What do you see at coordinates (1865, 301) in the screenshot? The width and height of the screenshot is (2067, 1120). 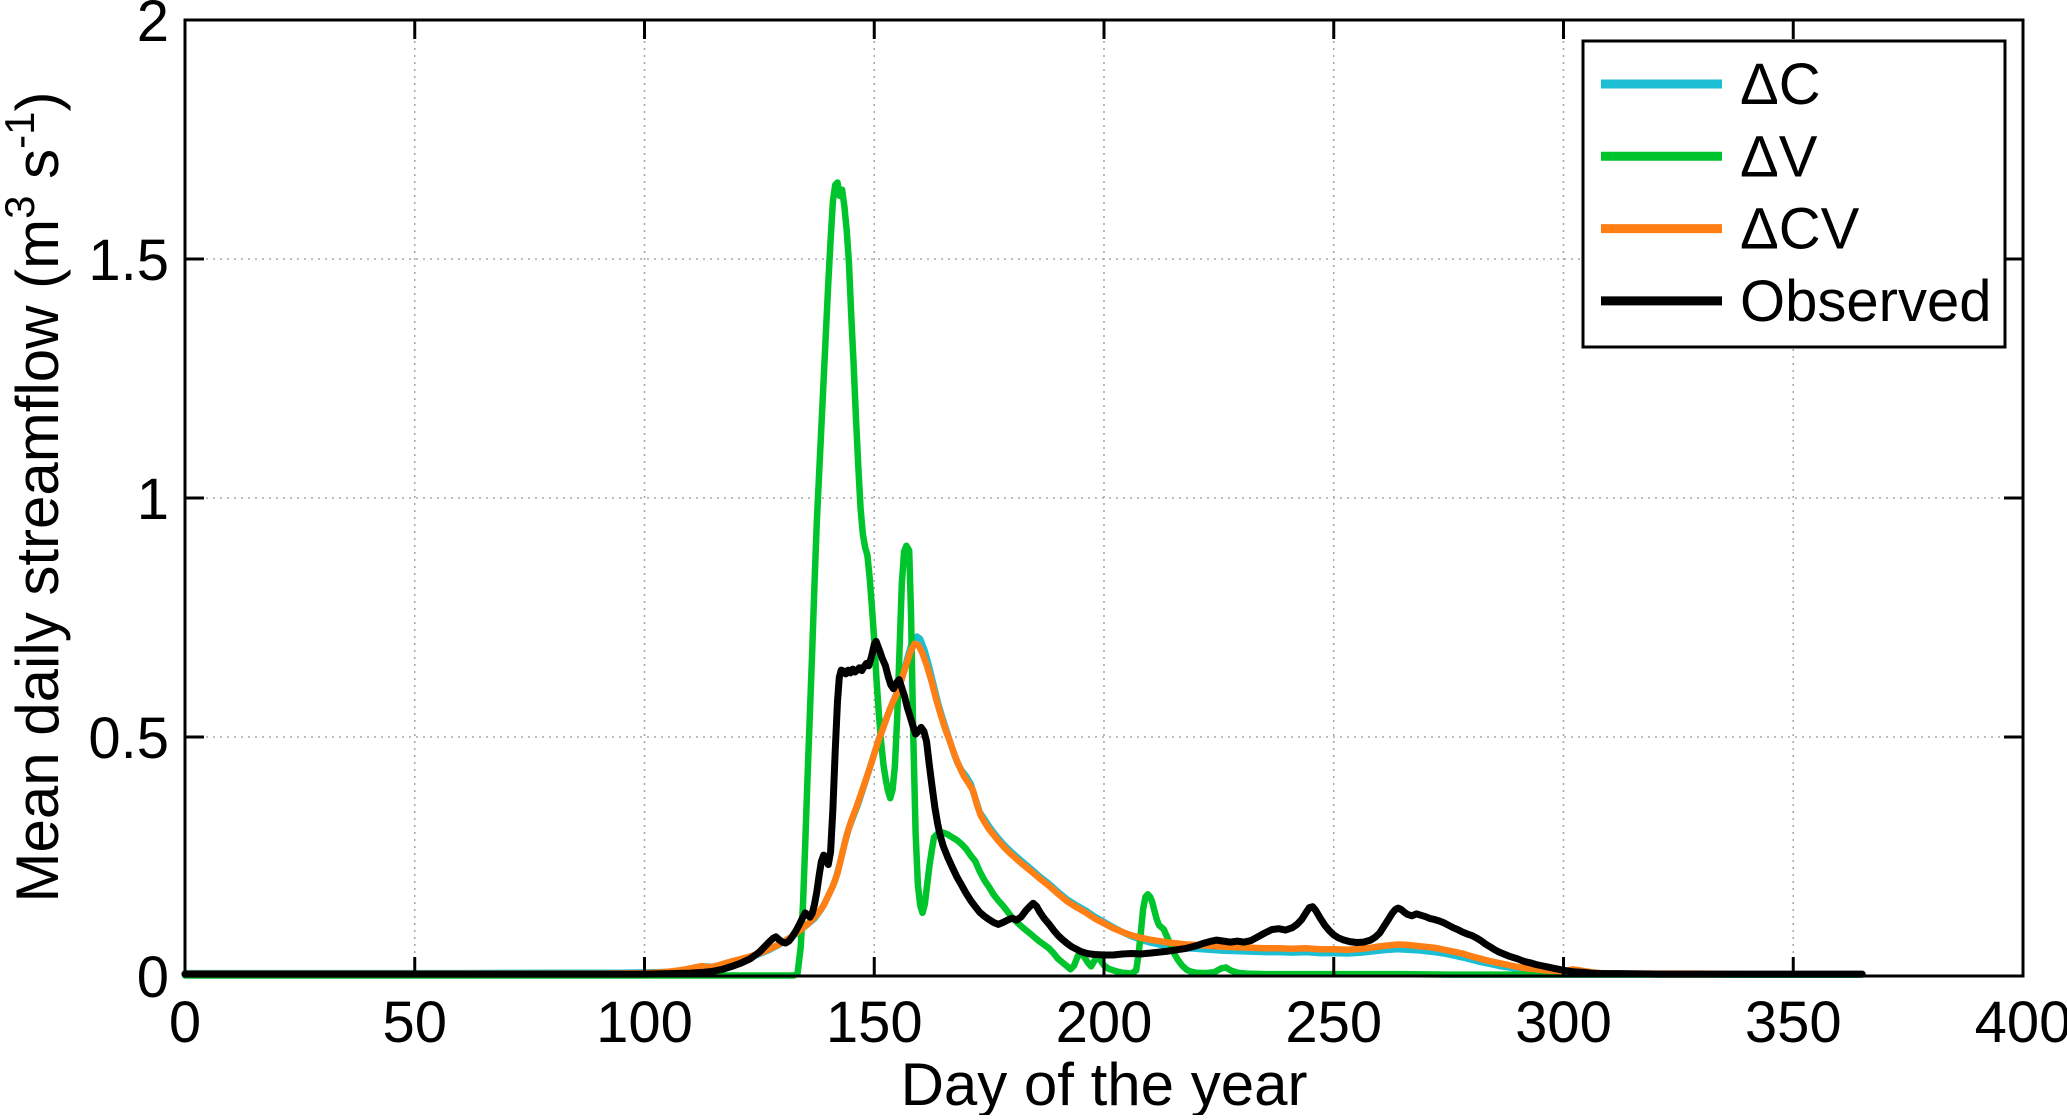 I see `legend-label-observed: Observed` at bounding box center [1865, 301].